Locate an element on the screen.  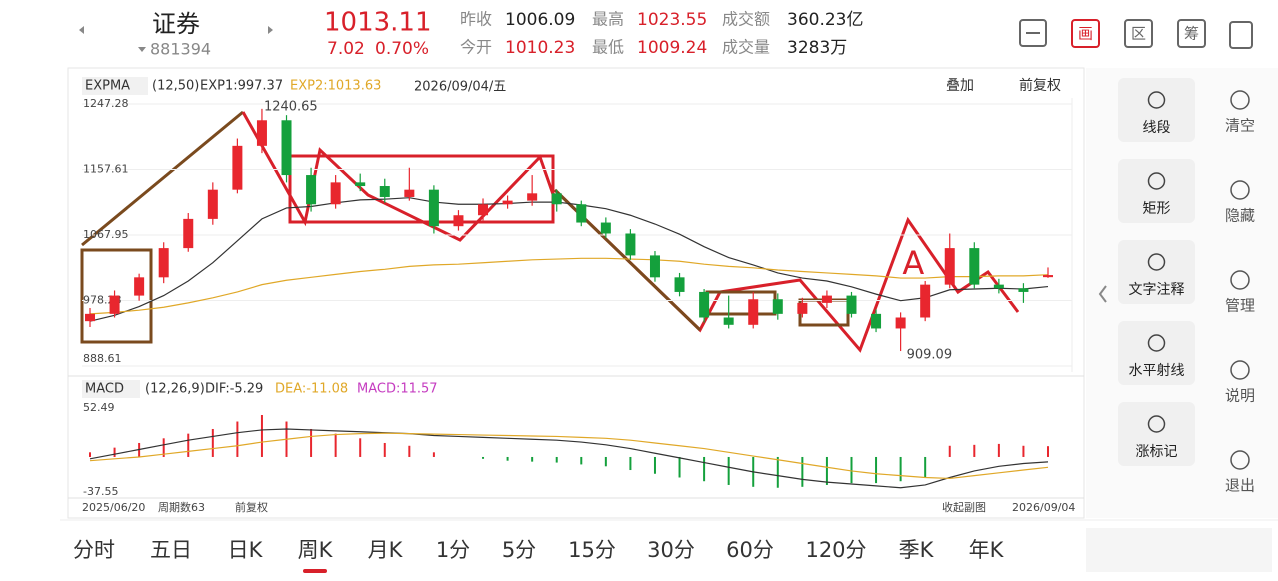
footer-label: 前复权 is located at coordinates (251, 507).